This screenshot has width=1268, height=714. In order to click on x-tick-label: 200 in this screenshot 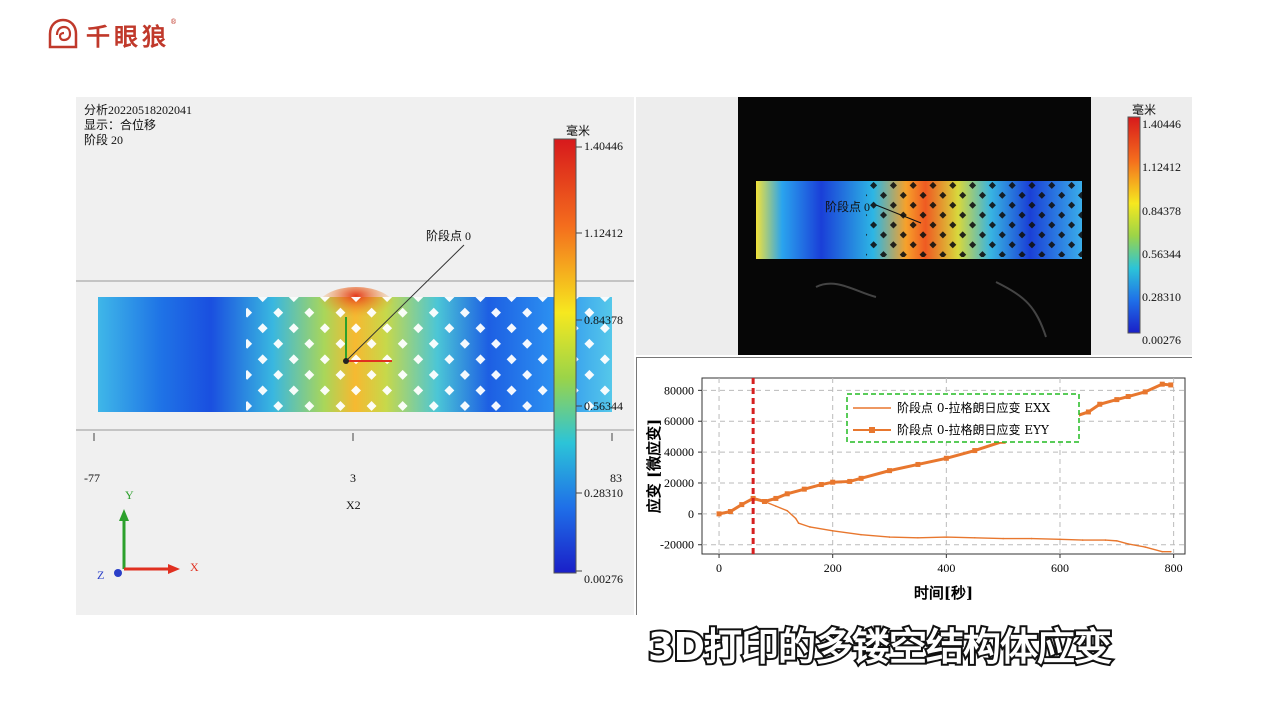, I will do `click(833, 568)`.